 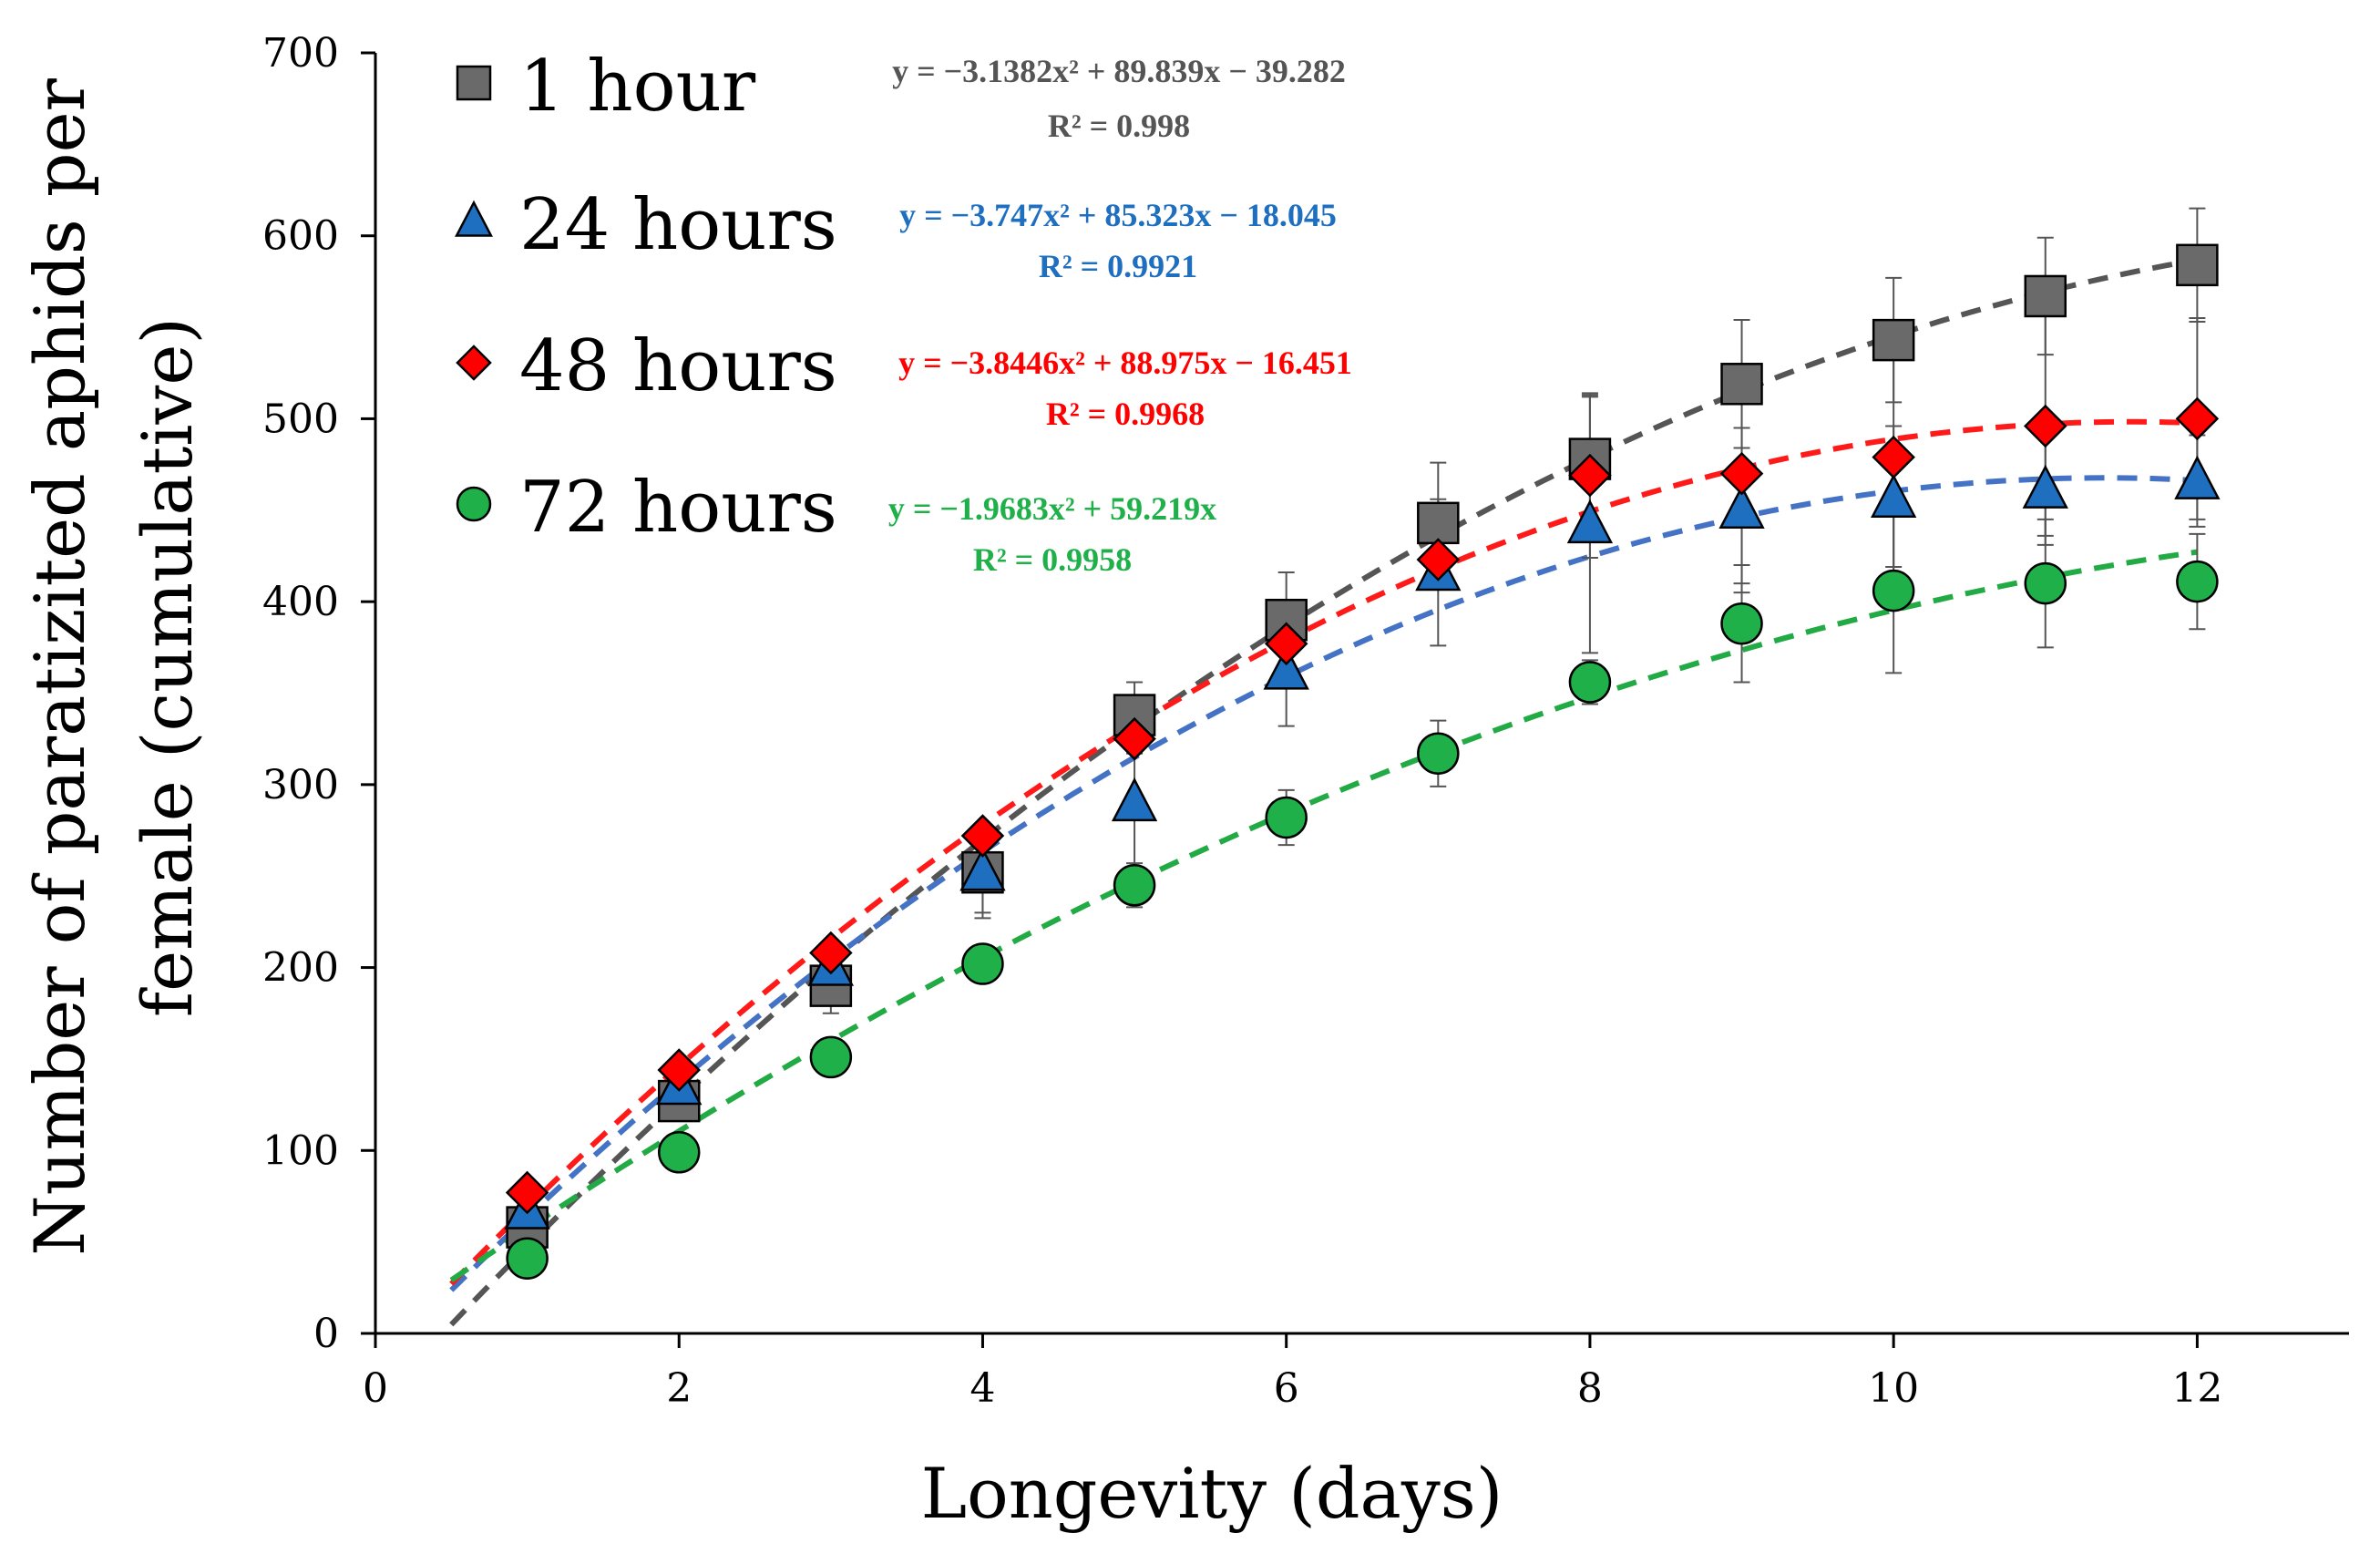 What do you see at coordinates (982, 1388) in the screenshot?
I see `x-tick-label: 4` at bounding box center [982, 1388].